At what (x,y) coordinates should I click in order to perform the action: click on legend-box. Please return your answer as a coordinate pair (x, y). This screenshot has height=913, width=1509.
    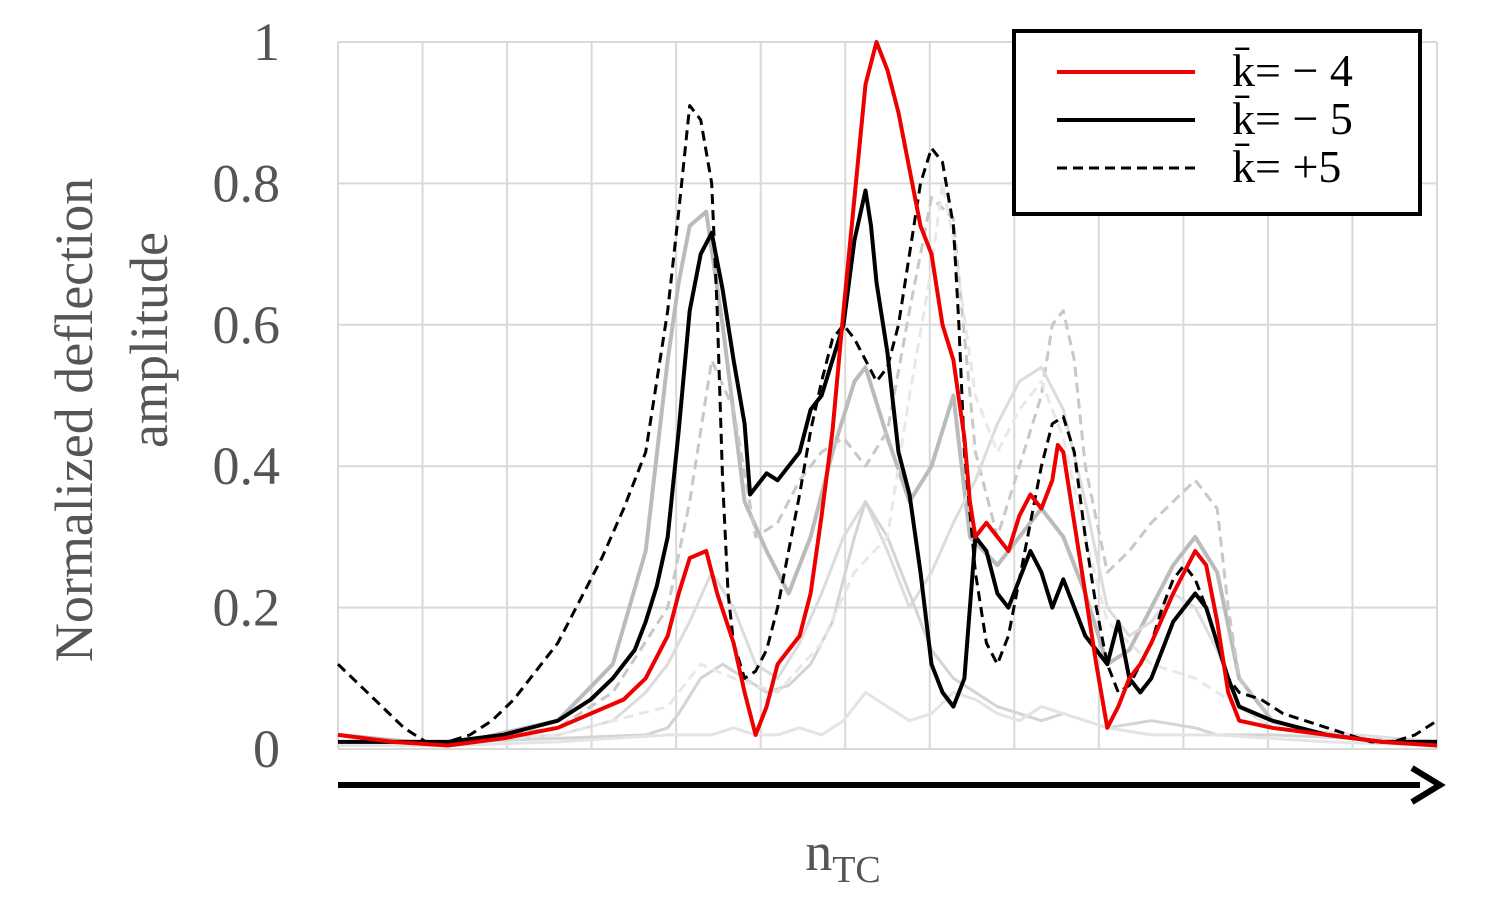
    Looking at the image, I should click on (1217, 122).